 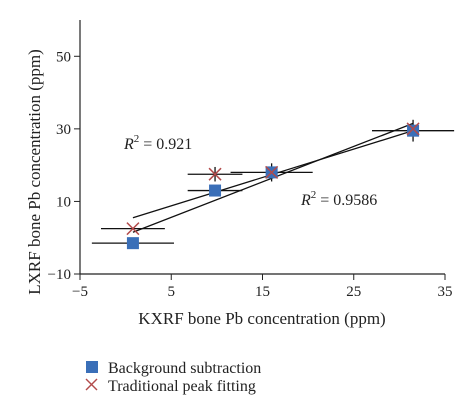 I want to click on y-tick-label: 30, so click(x=63, y=130).